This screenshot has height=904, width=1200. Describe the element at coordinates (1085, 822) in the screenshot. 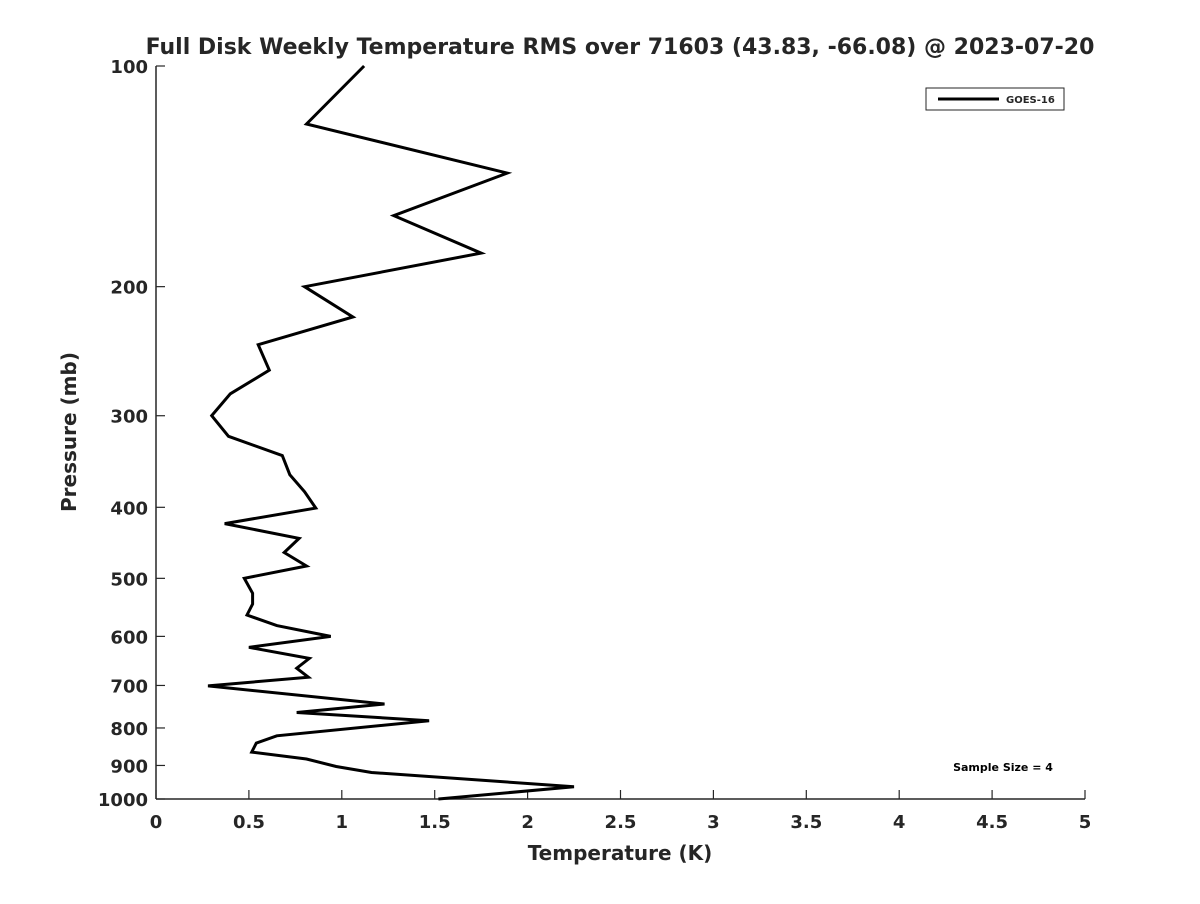

I see `x-tick-label: 5` at that location.